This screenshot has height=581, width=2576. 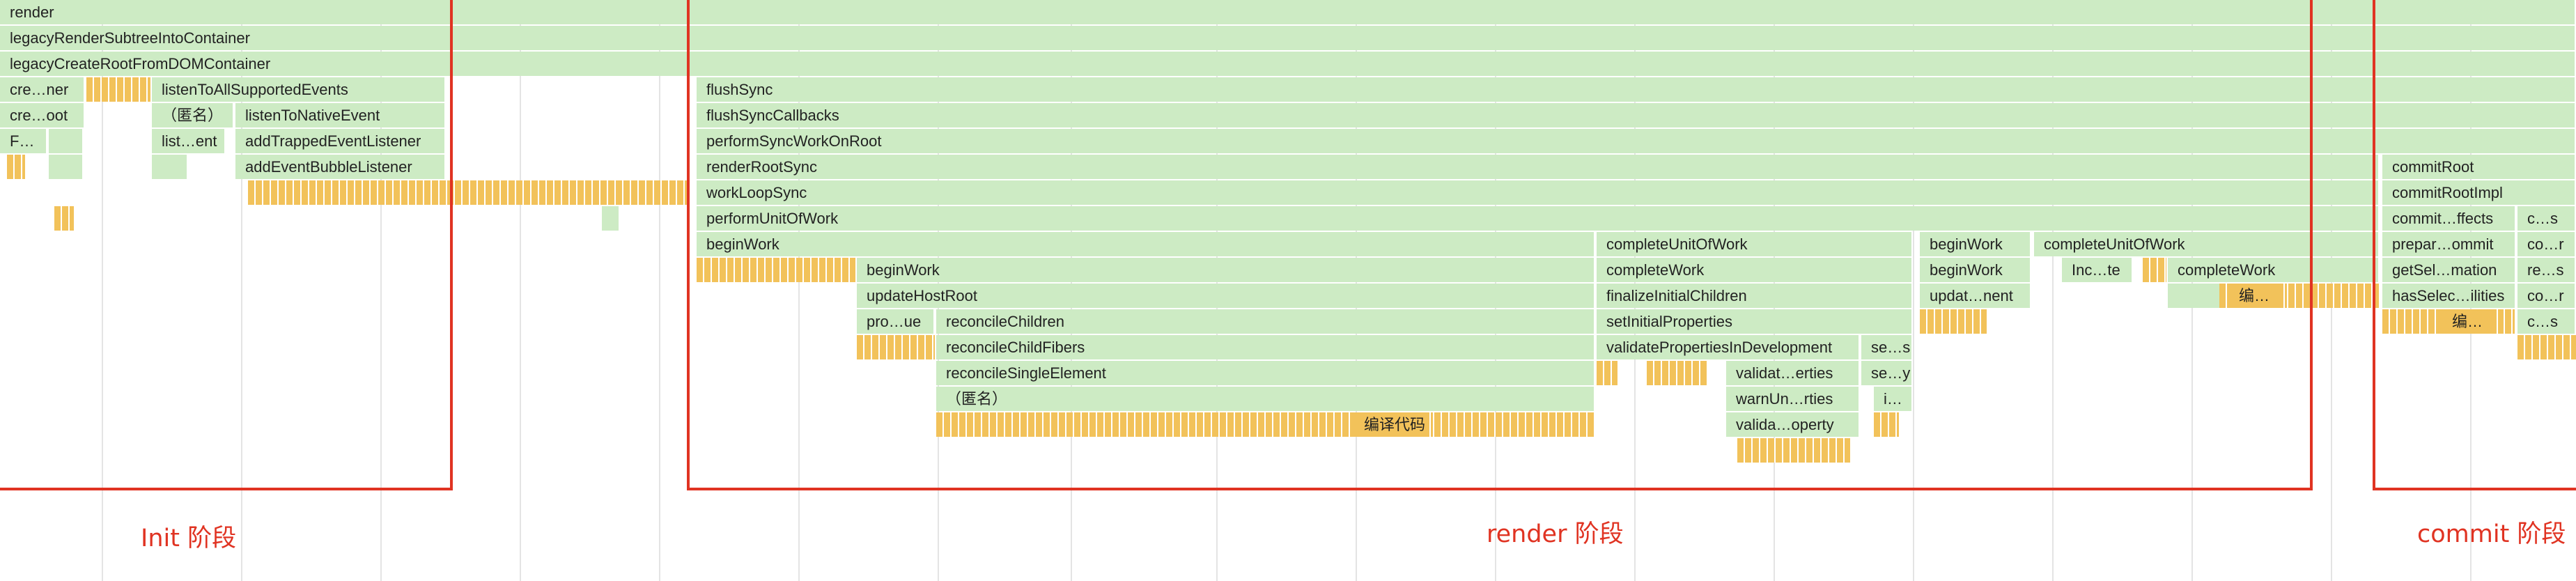 I want to click on flame-frame: warnUn…rties, so click(x=1793, y=399).